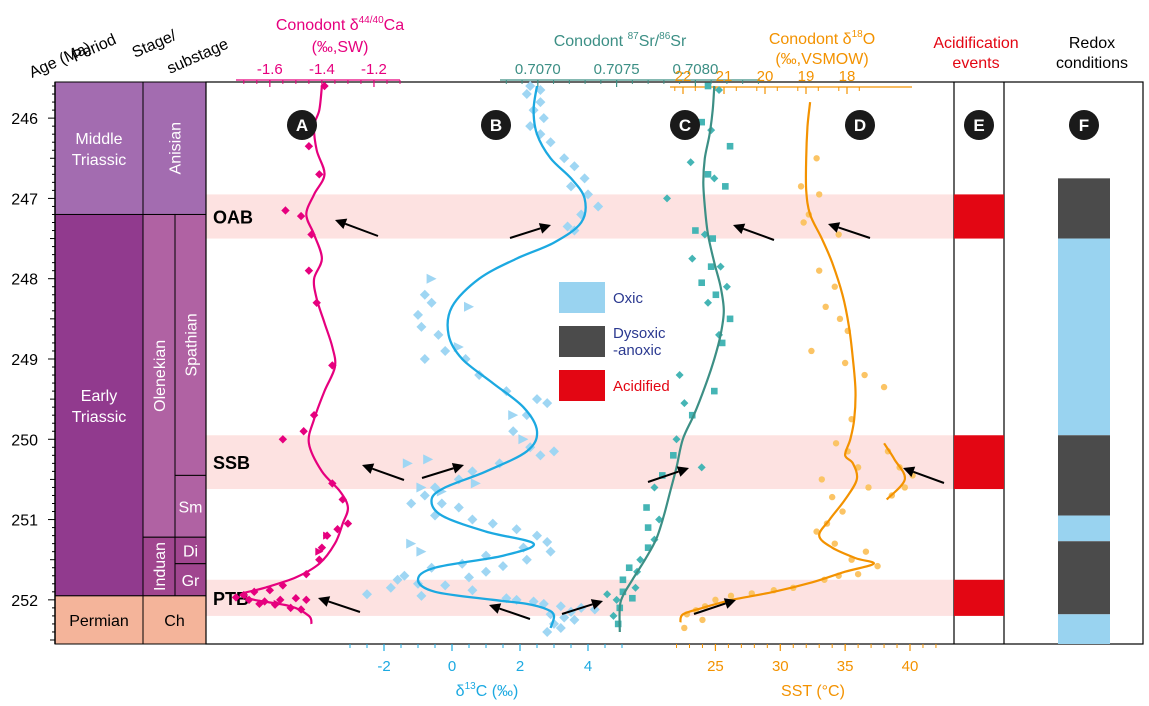  What do you see at coordinates (910, 666) in the screenshot?
I see `sst-axis-tick-label: 40` at bounding box center [910, 666].